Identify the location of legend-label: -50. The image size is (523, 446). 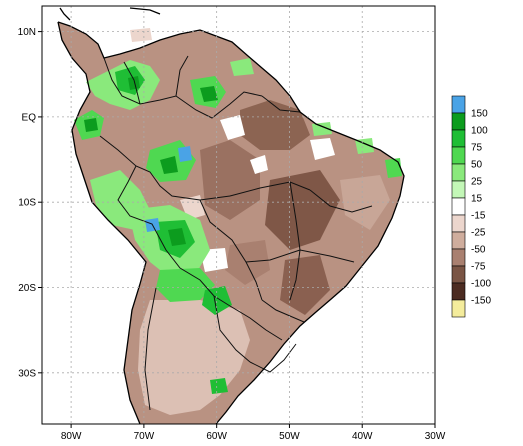
(478, 250).